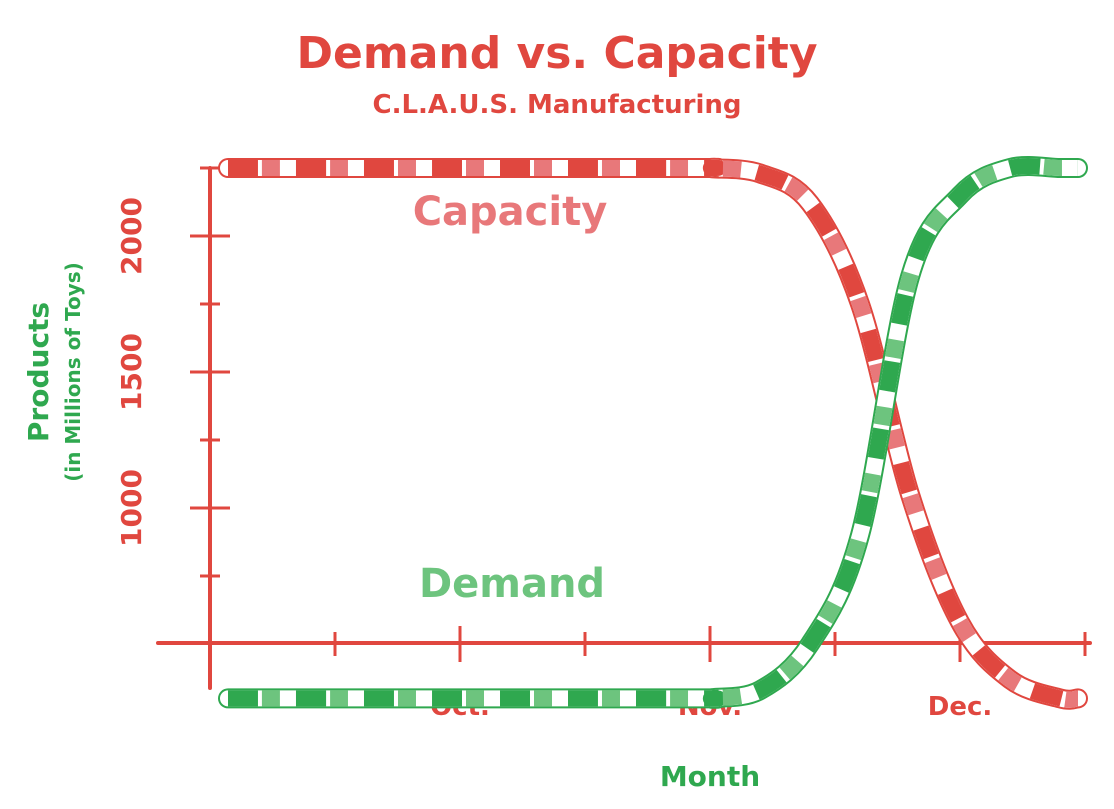  Describe the element at coordinates (73, 372) in the screenshot. I see `y-axis-label-sub: (in Millions of Toys)` at that location.